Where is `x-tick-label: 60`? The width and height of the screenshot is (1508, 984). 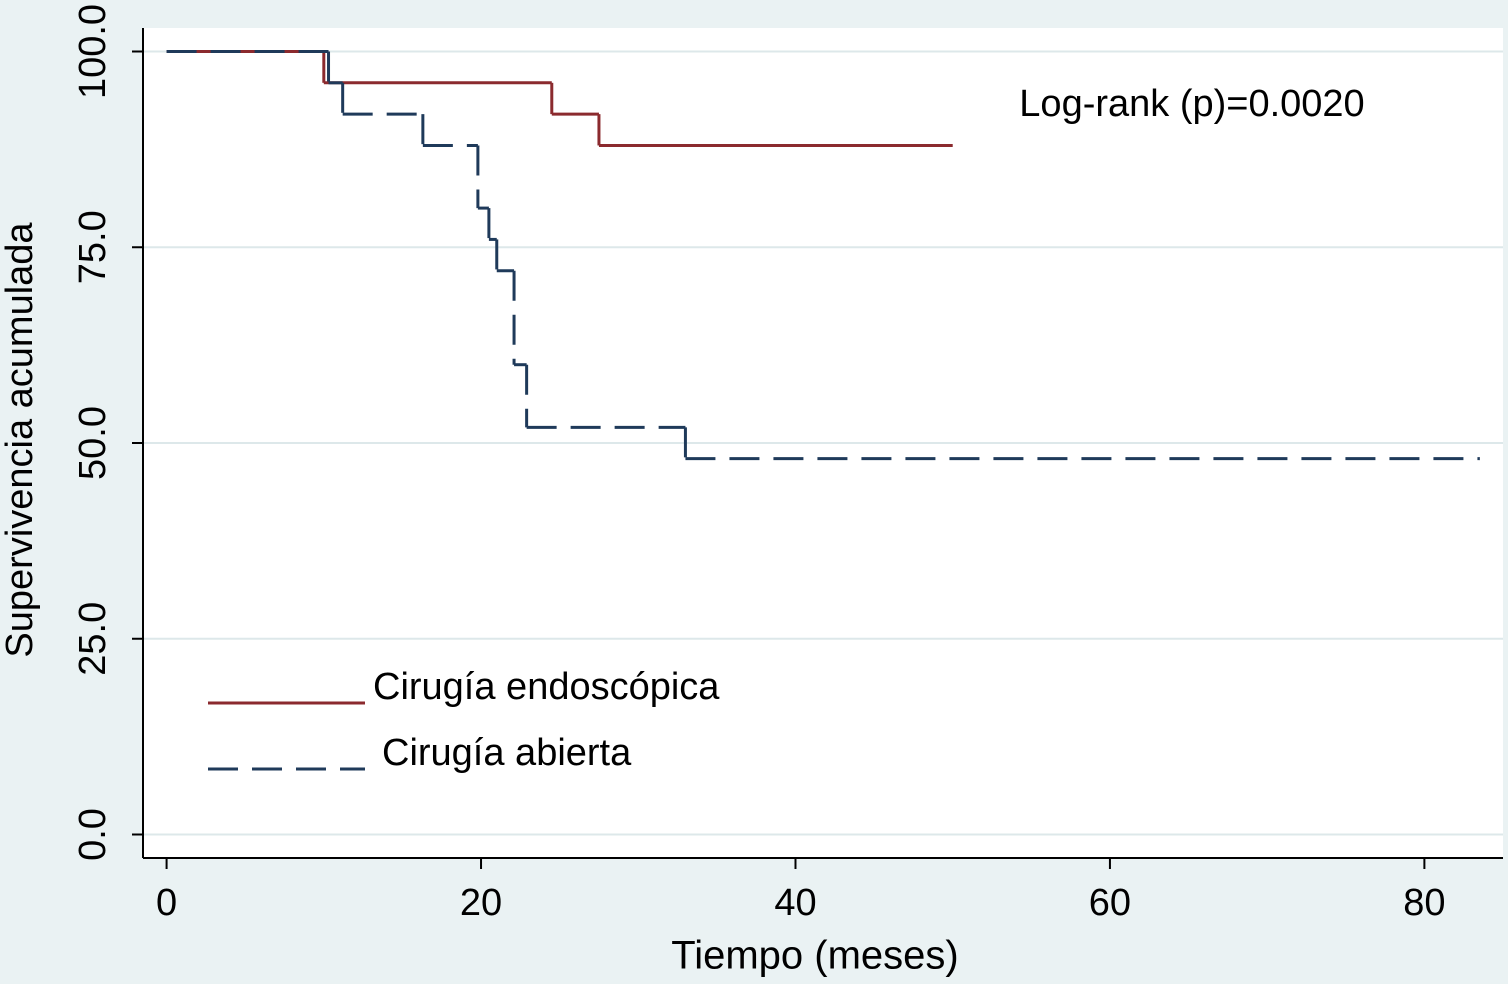
x-tick-label: 60 is located at coordinates (1110, 903).